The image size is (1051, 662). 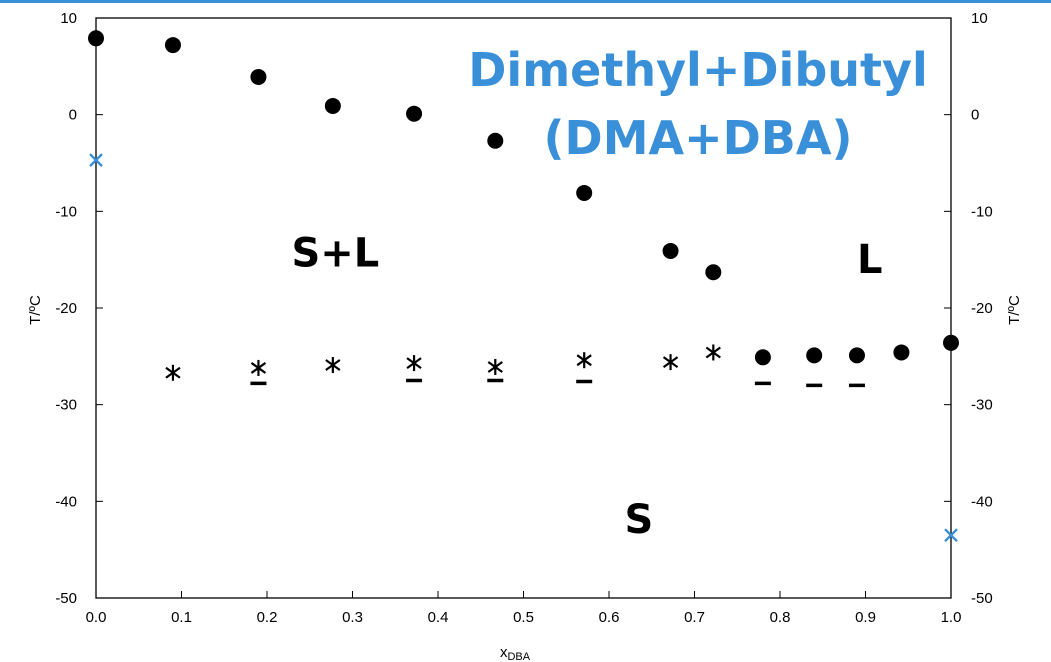 I want to click on y-tick-label-right: -30, so click(x=982, y=405).